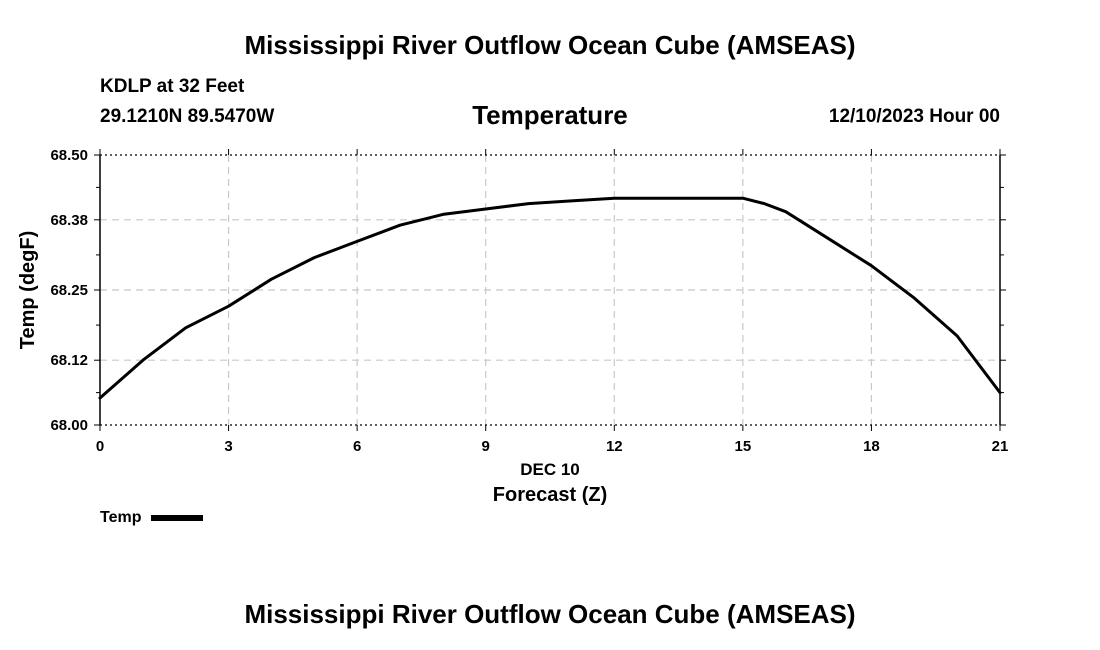  What do you see at coordinates (177, 518) in the screenshot?
I see `legend-line-swatch` at bounding box center [177, 518].